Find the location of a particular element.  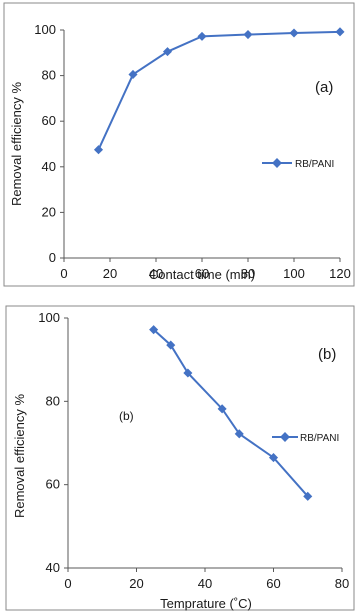

chart-panel-a-y-tick-label: 100 is located at coordinates (45, 29).